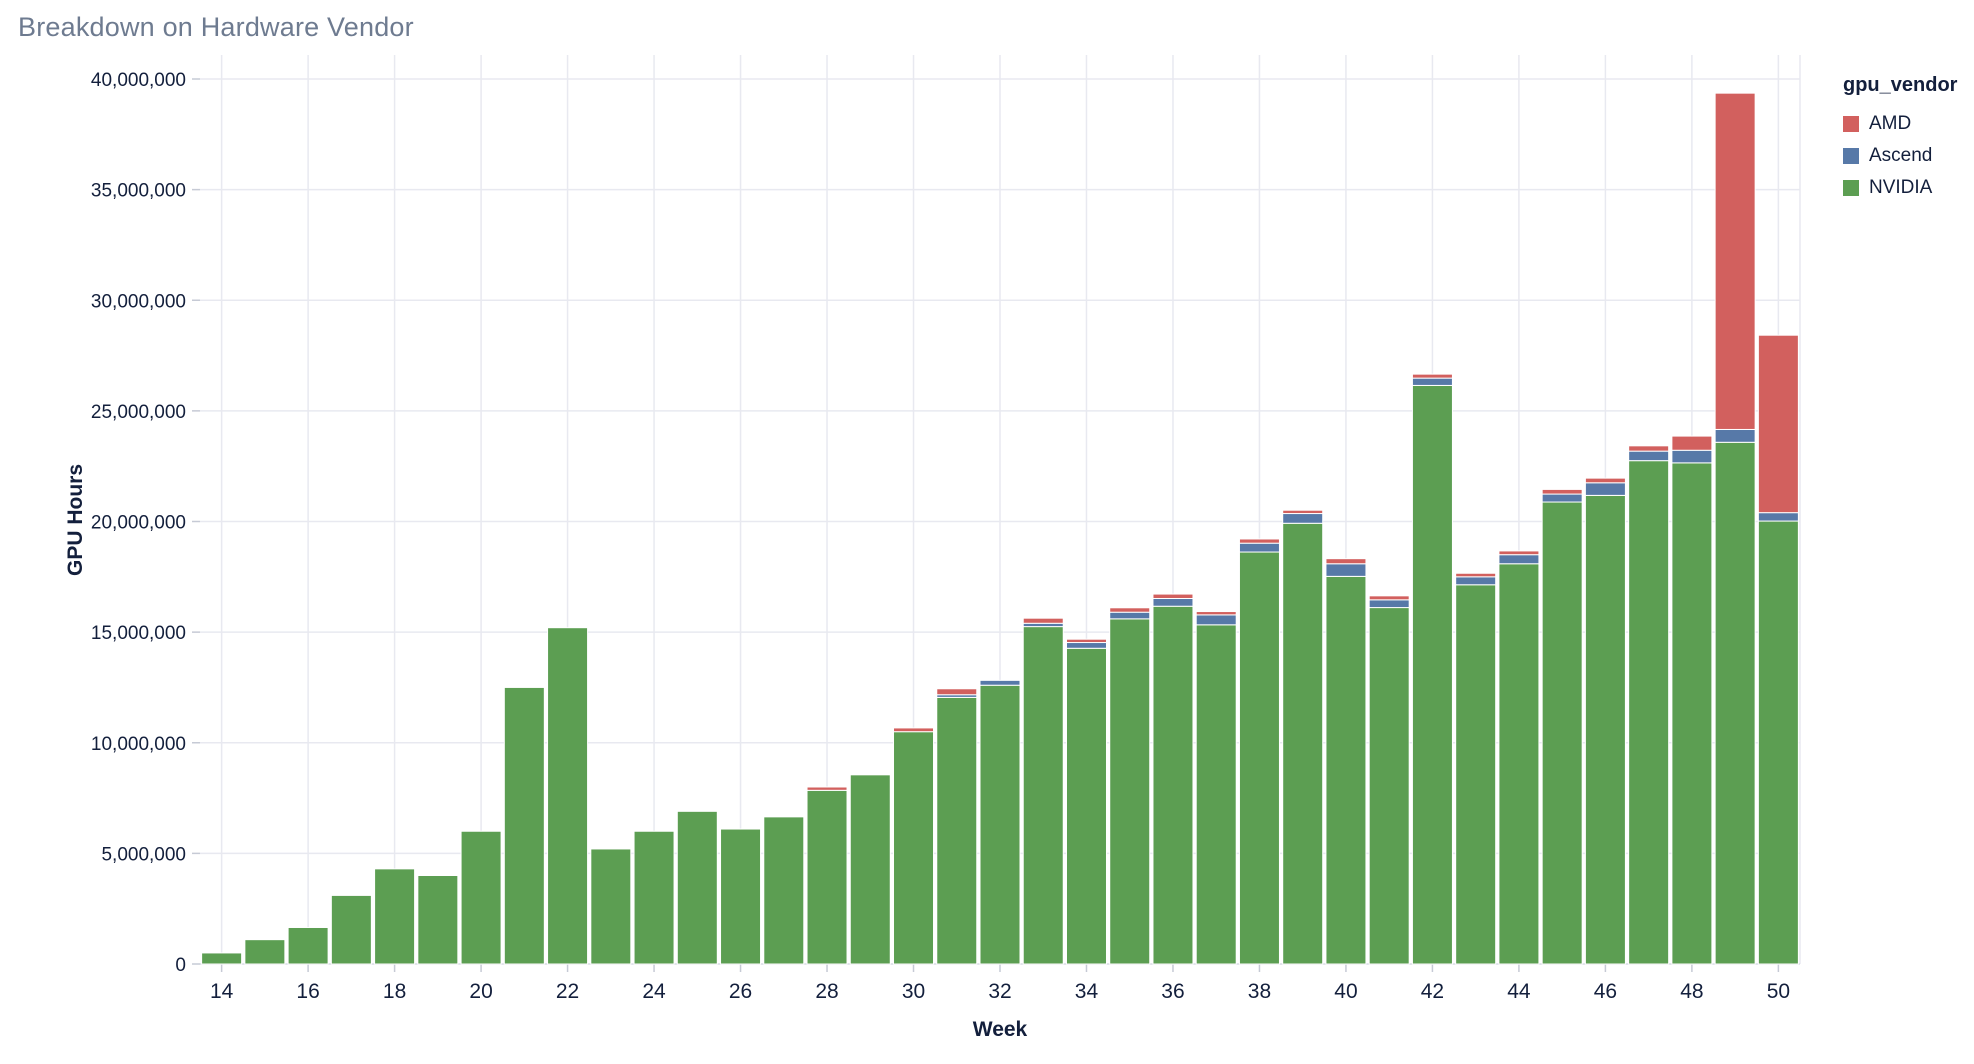  I want to click on bar-week-40-nvidia, so click(1346, 770).